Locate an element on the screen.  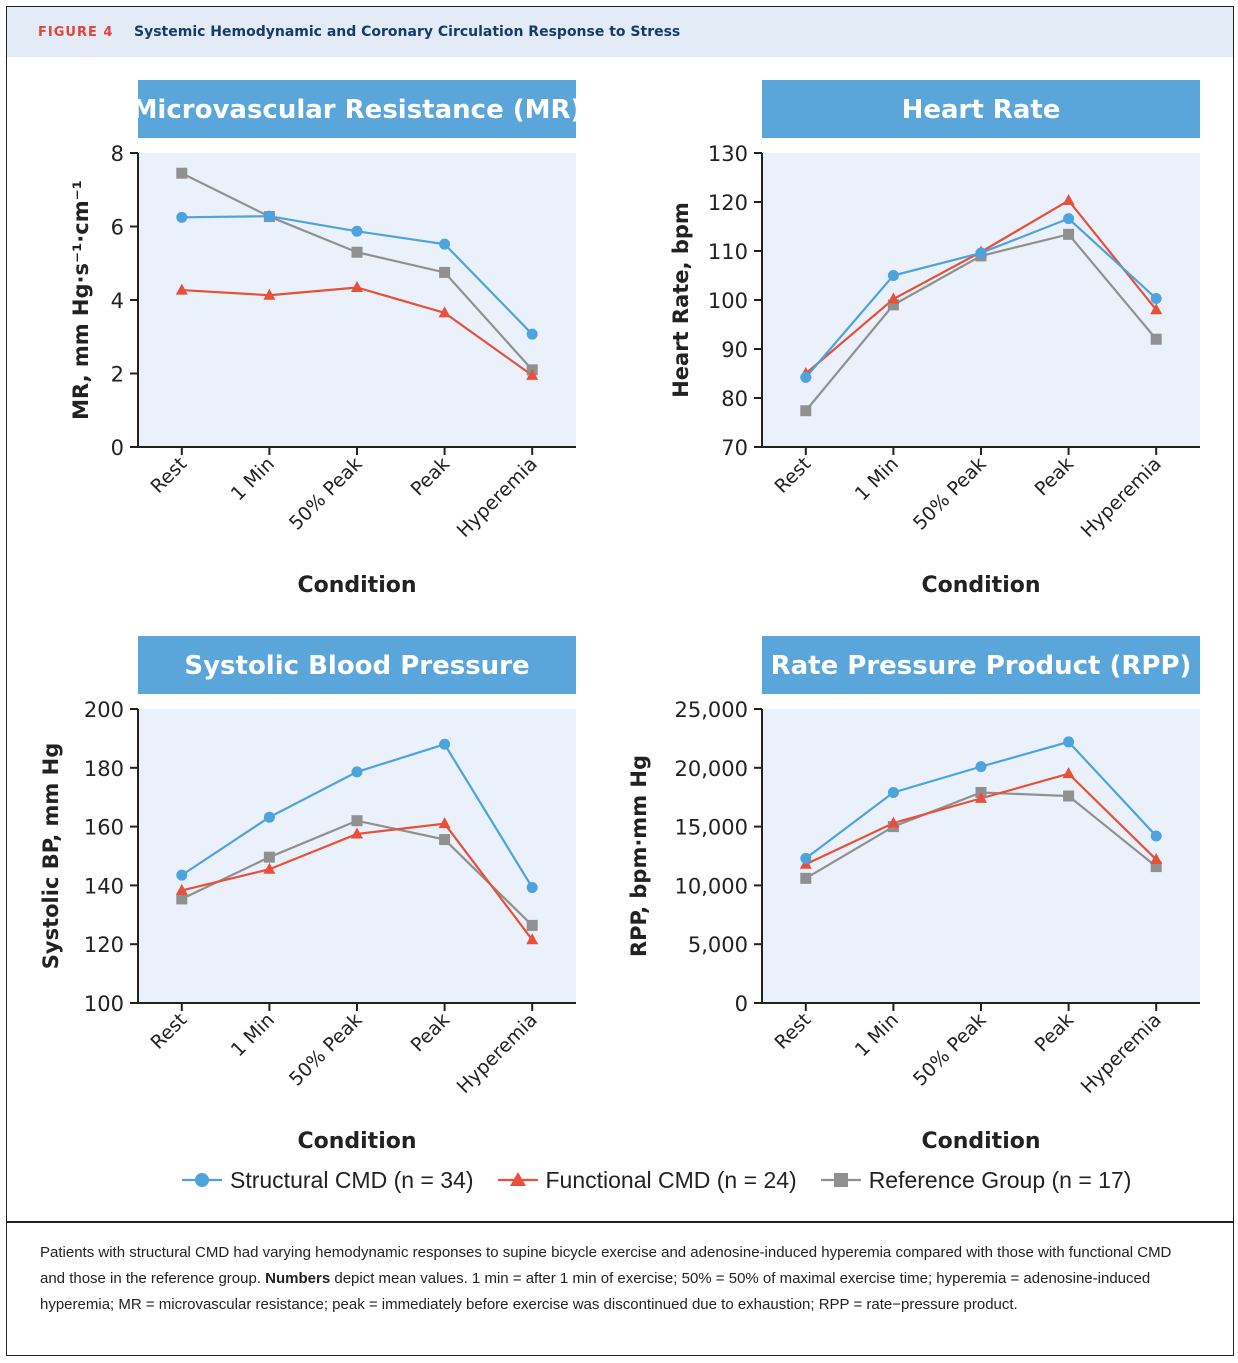
panel-title: Microvascular Resistance (MR) is located at coordinates (357, 110).